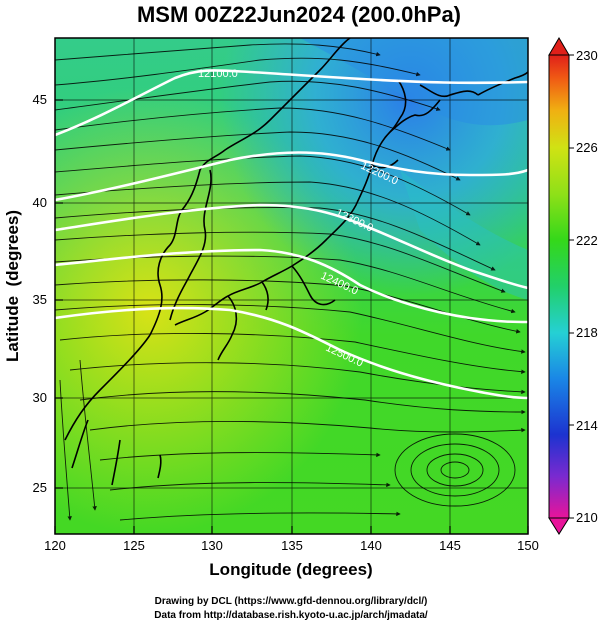 The width and height of the screenshot is (599, 625). Describe the element at coordinates (40, 202) in the screenshot. I see `y-tick-label: 40` at that location.